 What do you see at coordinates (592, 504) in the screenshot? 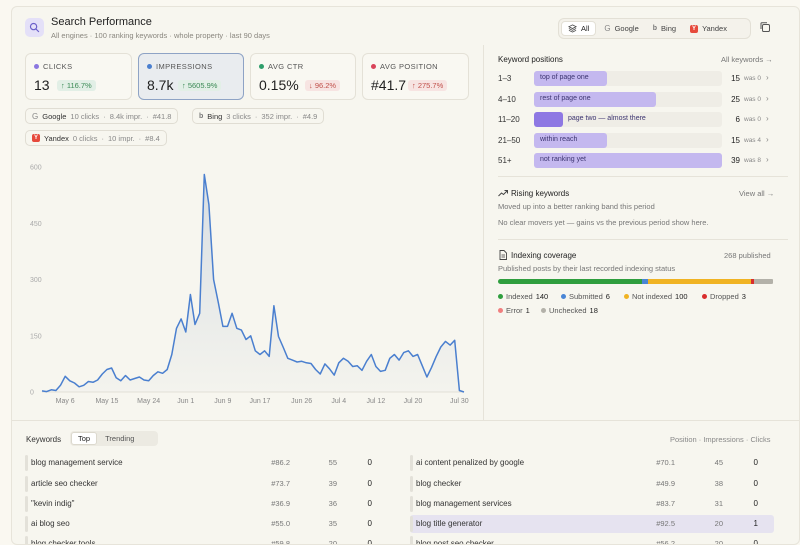
I see `keyword-row: blog management services #83.7 31 0` at bounding box center [592, 504].